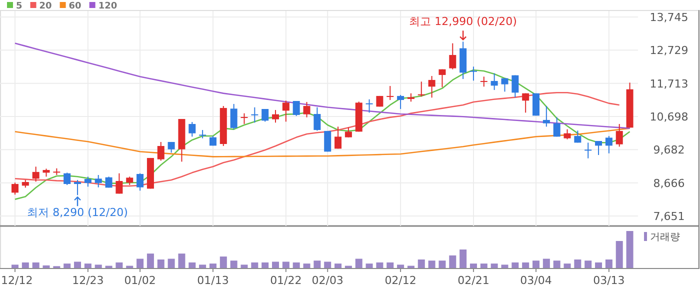 This screenshot has height=289, width=700. What do you see at coordinates (400, 280) in the screenshot?
I see `x-tick-label: 02/12` at bounding box center [400, 280].